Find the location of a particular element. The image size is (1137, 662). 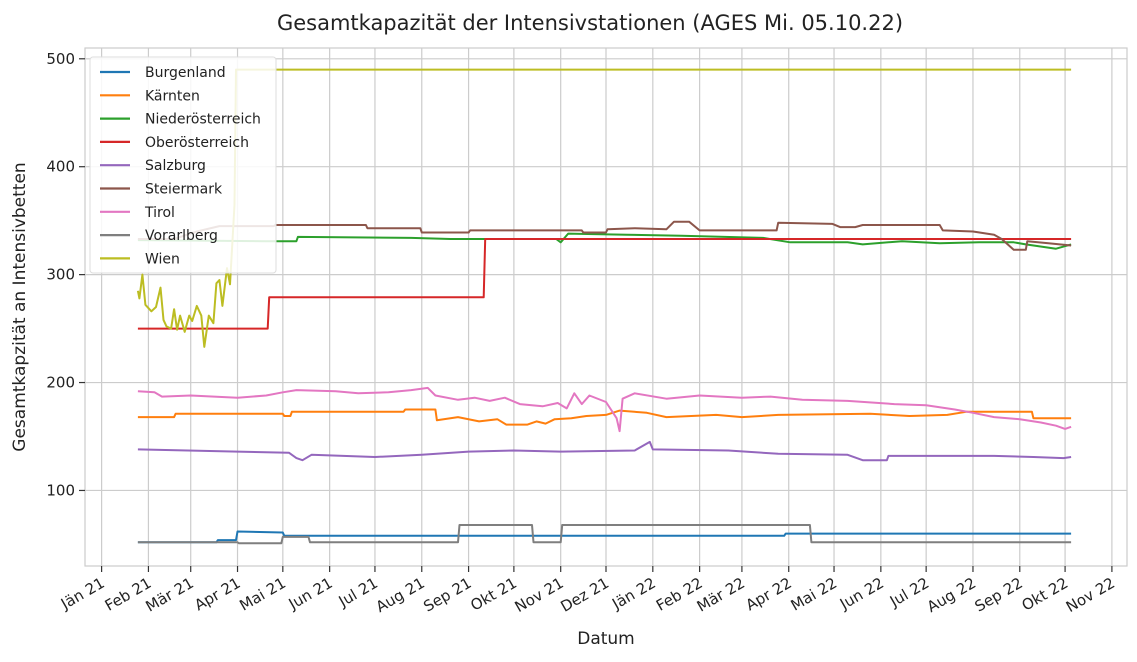

legend-label: Kärnten is located at coordinates (172, 96).